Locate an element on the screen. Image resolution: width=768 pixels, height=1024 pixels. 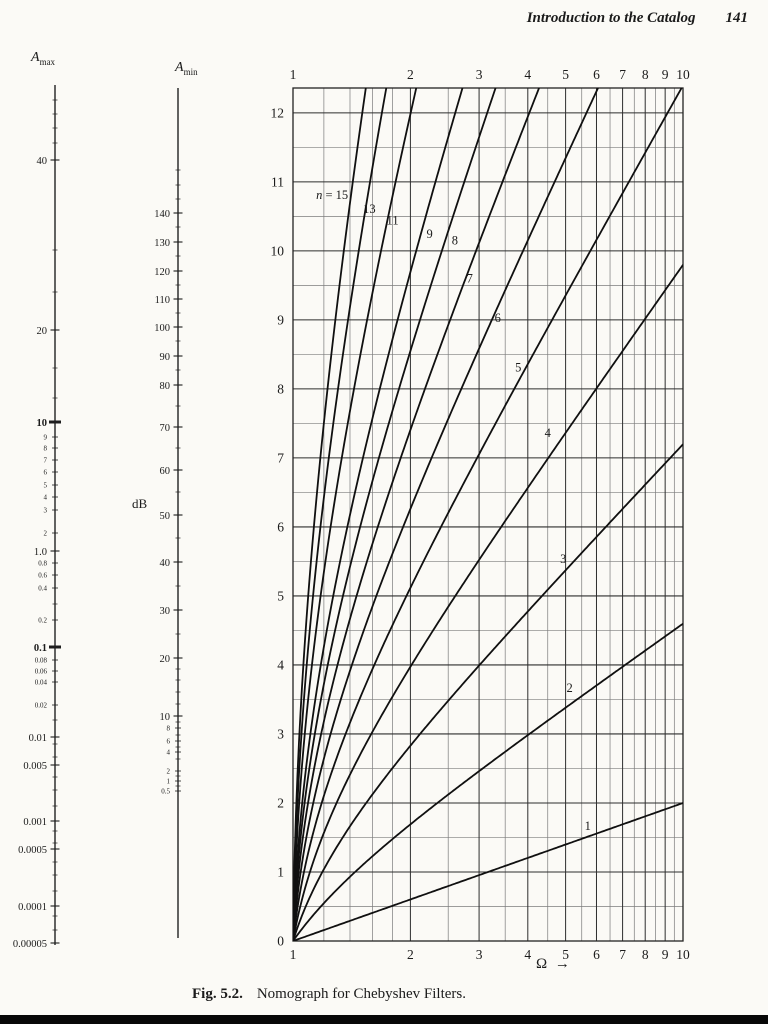
amax-tick-label: 0.6 is located at coordinates (42, 576).